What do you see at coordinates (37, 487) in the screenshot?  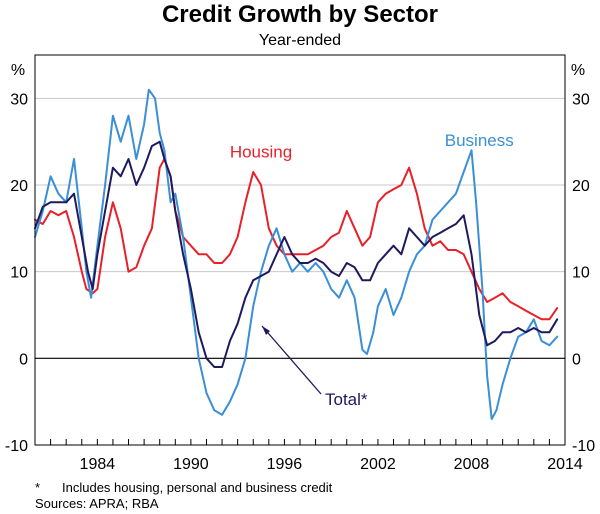 I see `footnote-marker: *` at bounding box center [37, 487].